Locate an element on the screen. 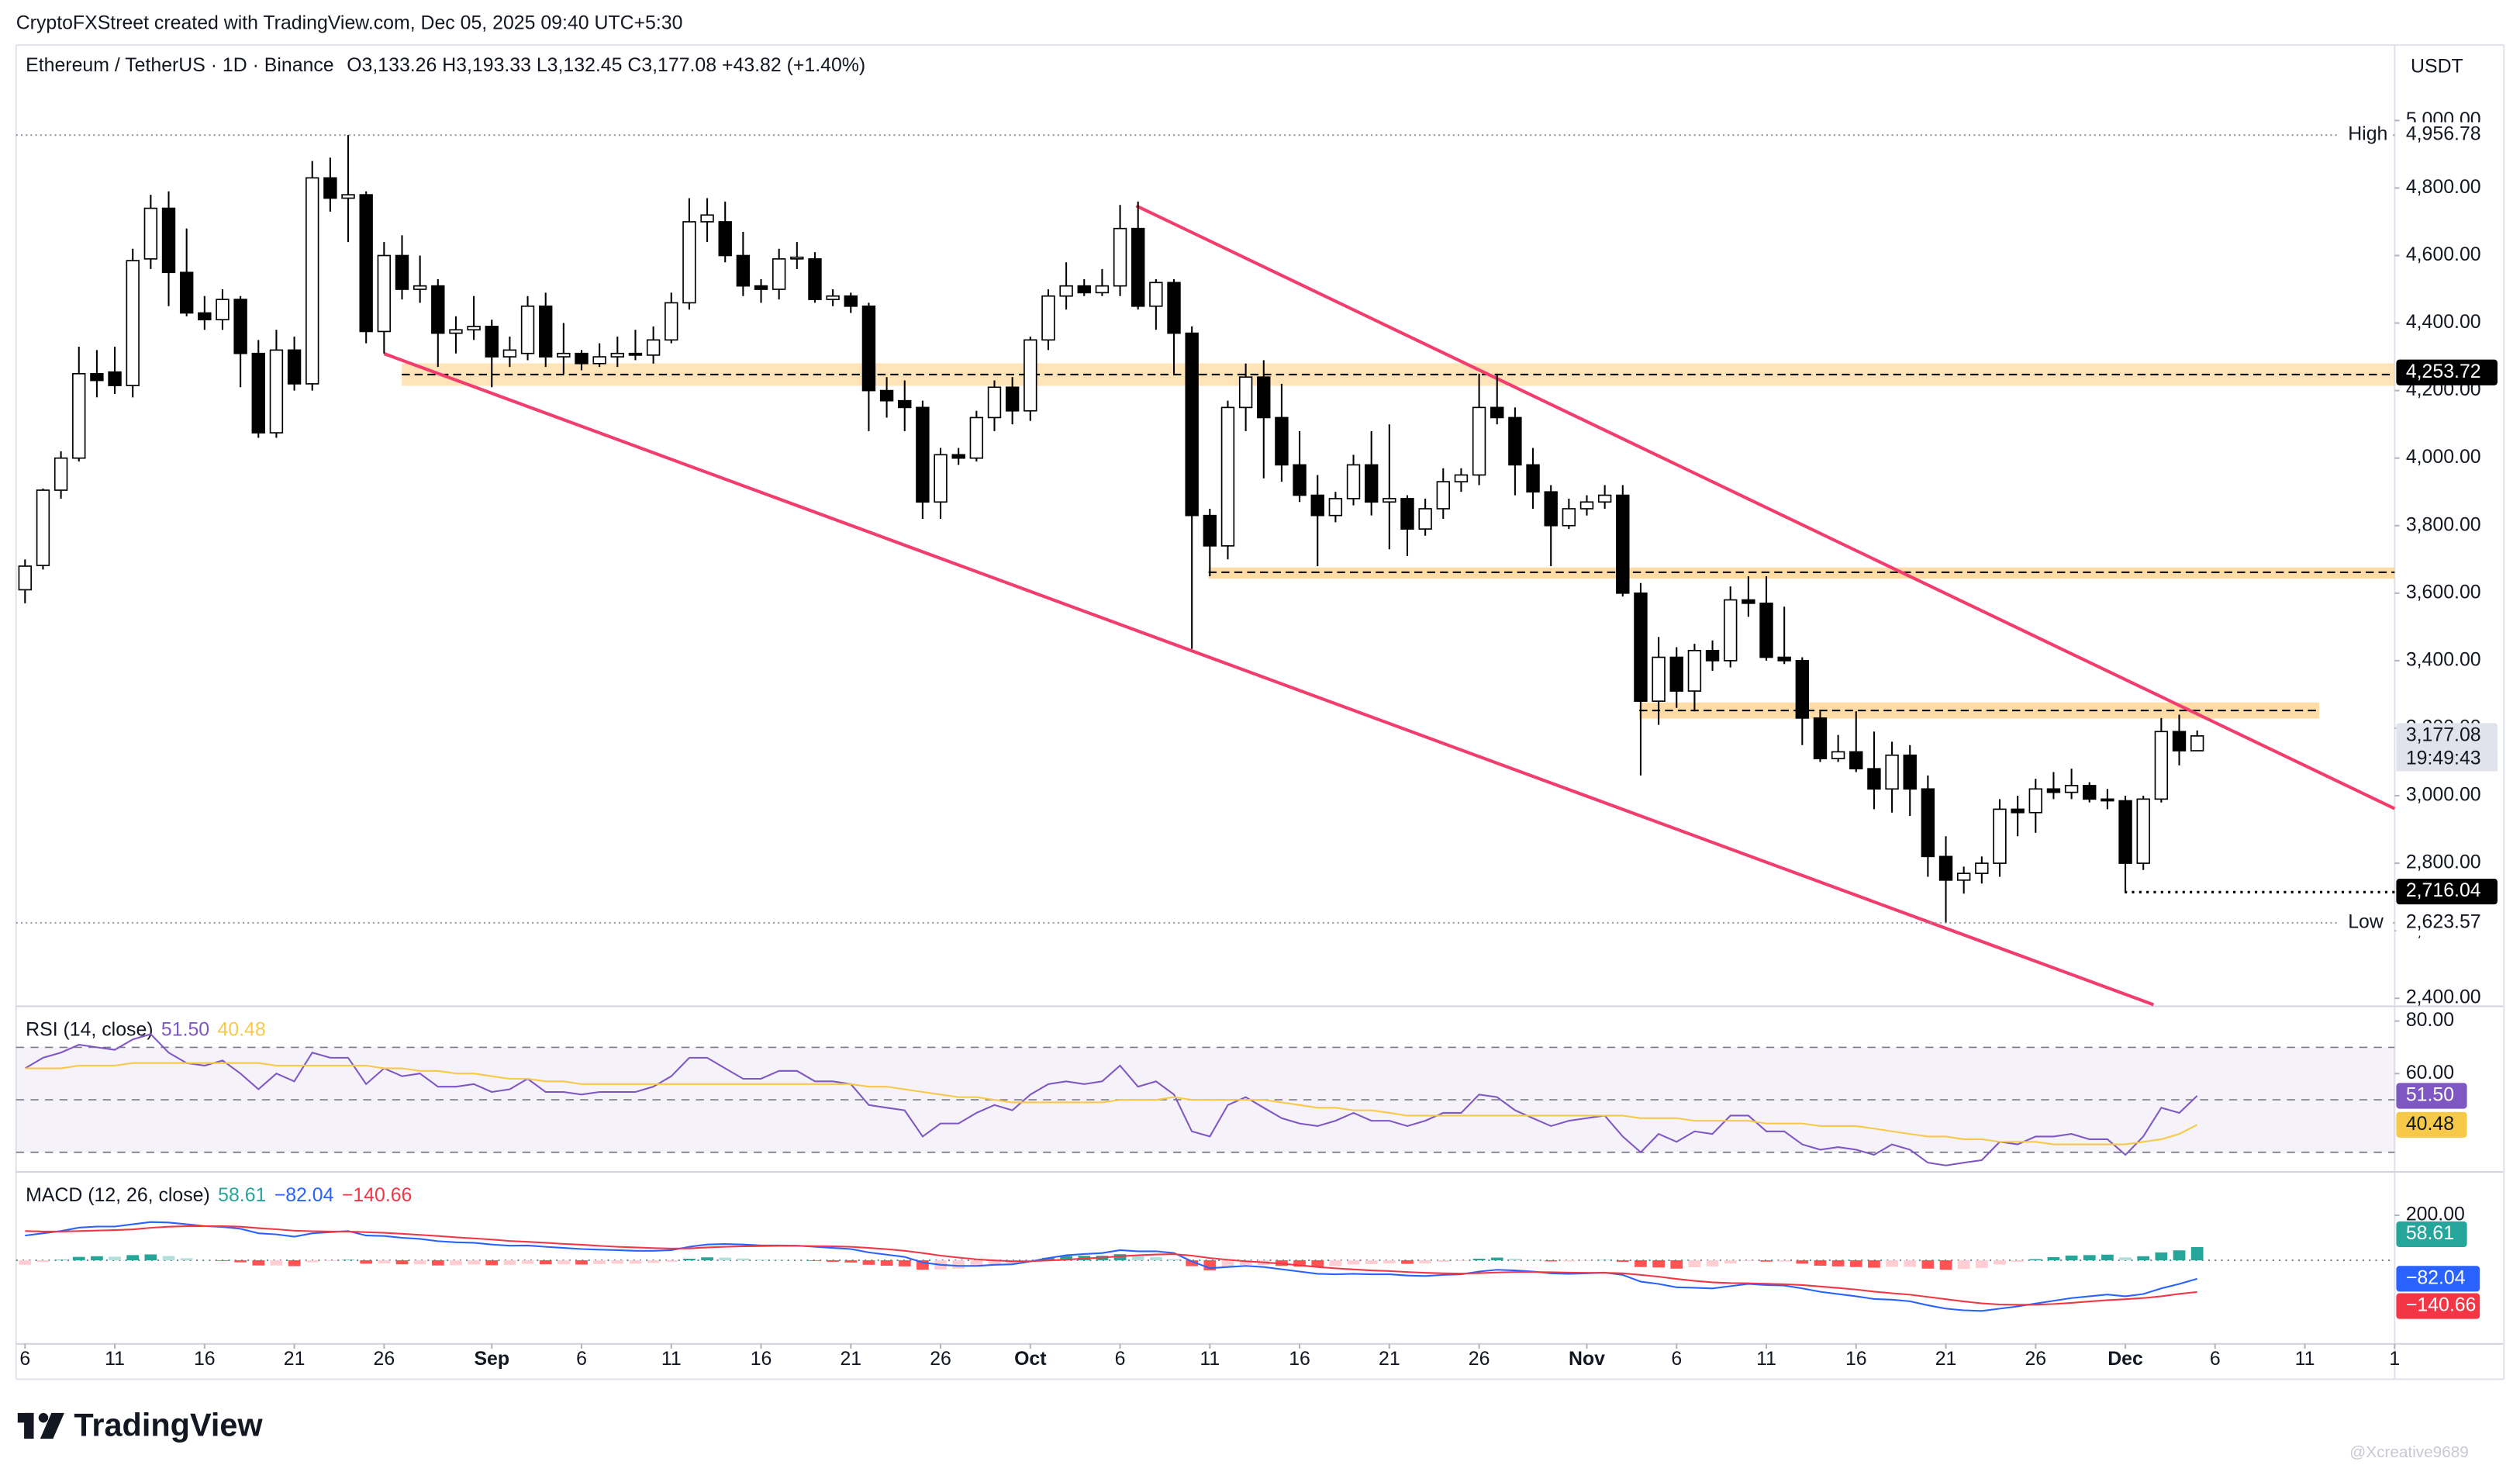 This screenshot has width=2520, height=1472. y-tick-label: 4,400.00 is located at coordinates (2443, 322).